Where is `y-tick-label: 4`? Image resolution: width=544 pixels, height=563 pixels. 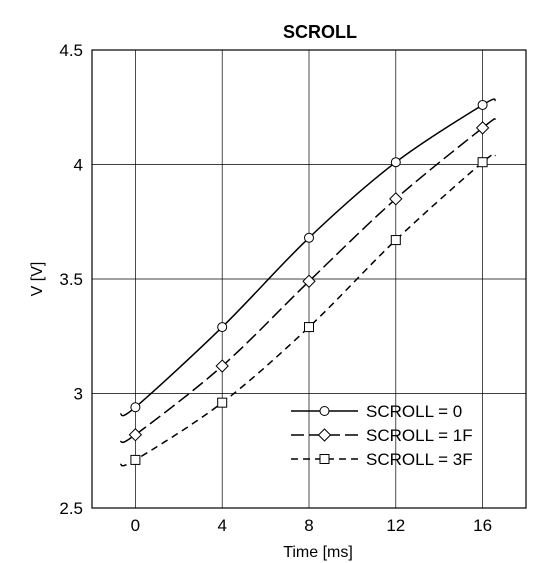 y-tick-label: 4 is located at coordinates (78, 165).